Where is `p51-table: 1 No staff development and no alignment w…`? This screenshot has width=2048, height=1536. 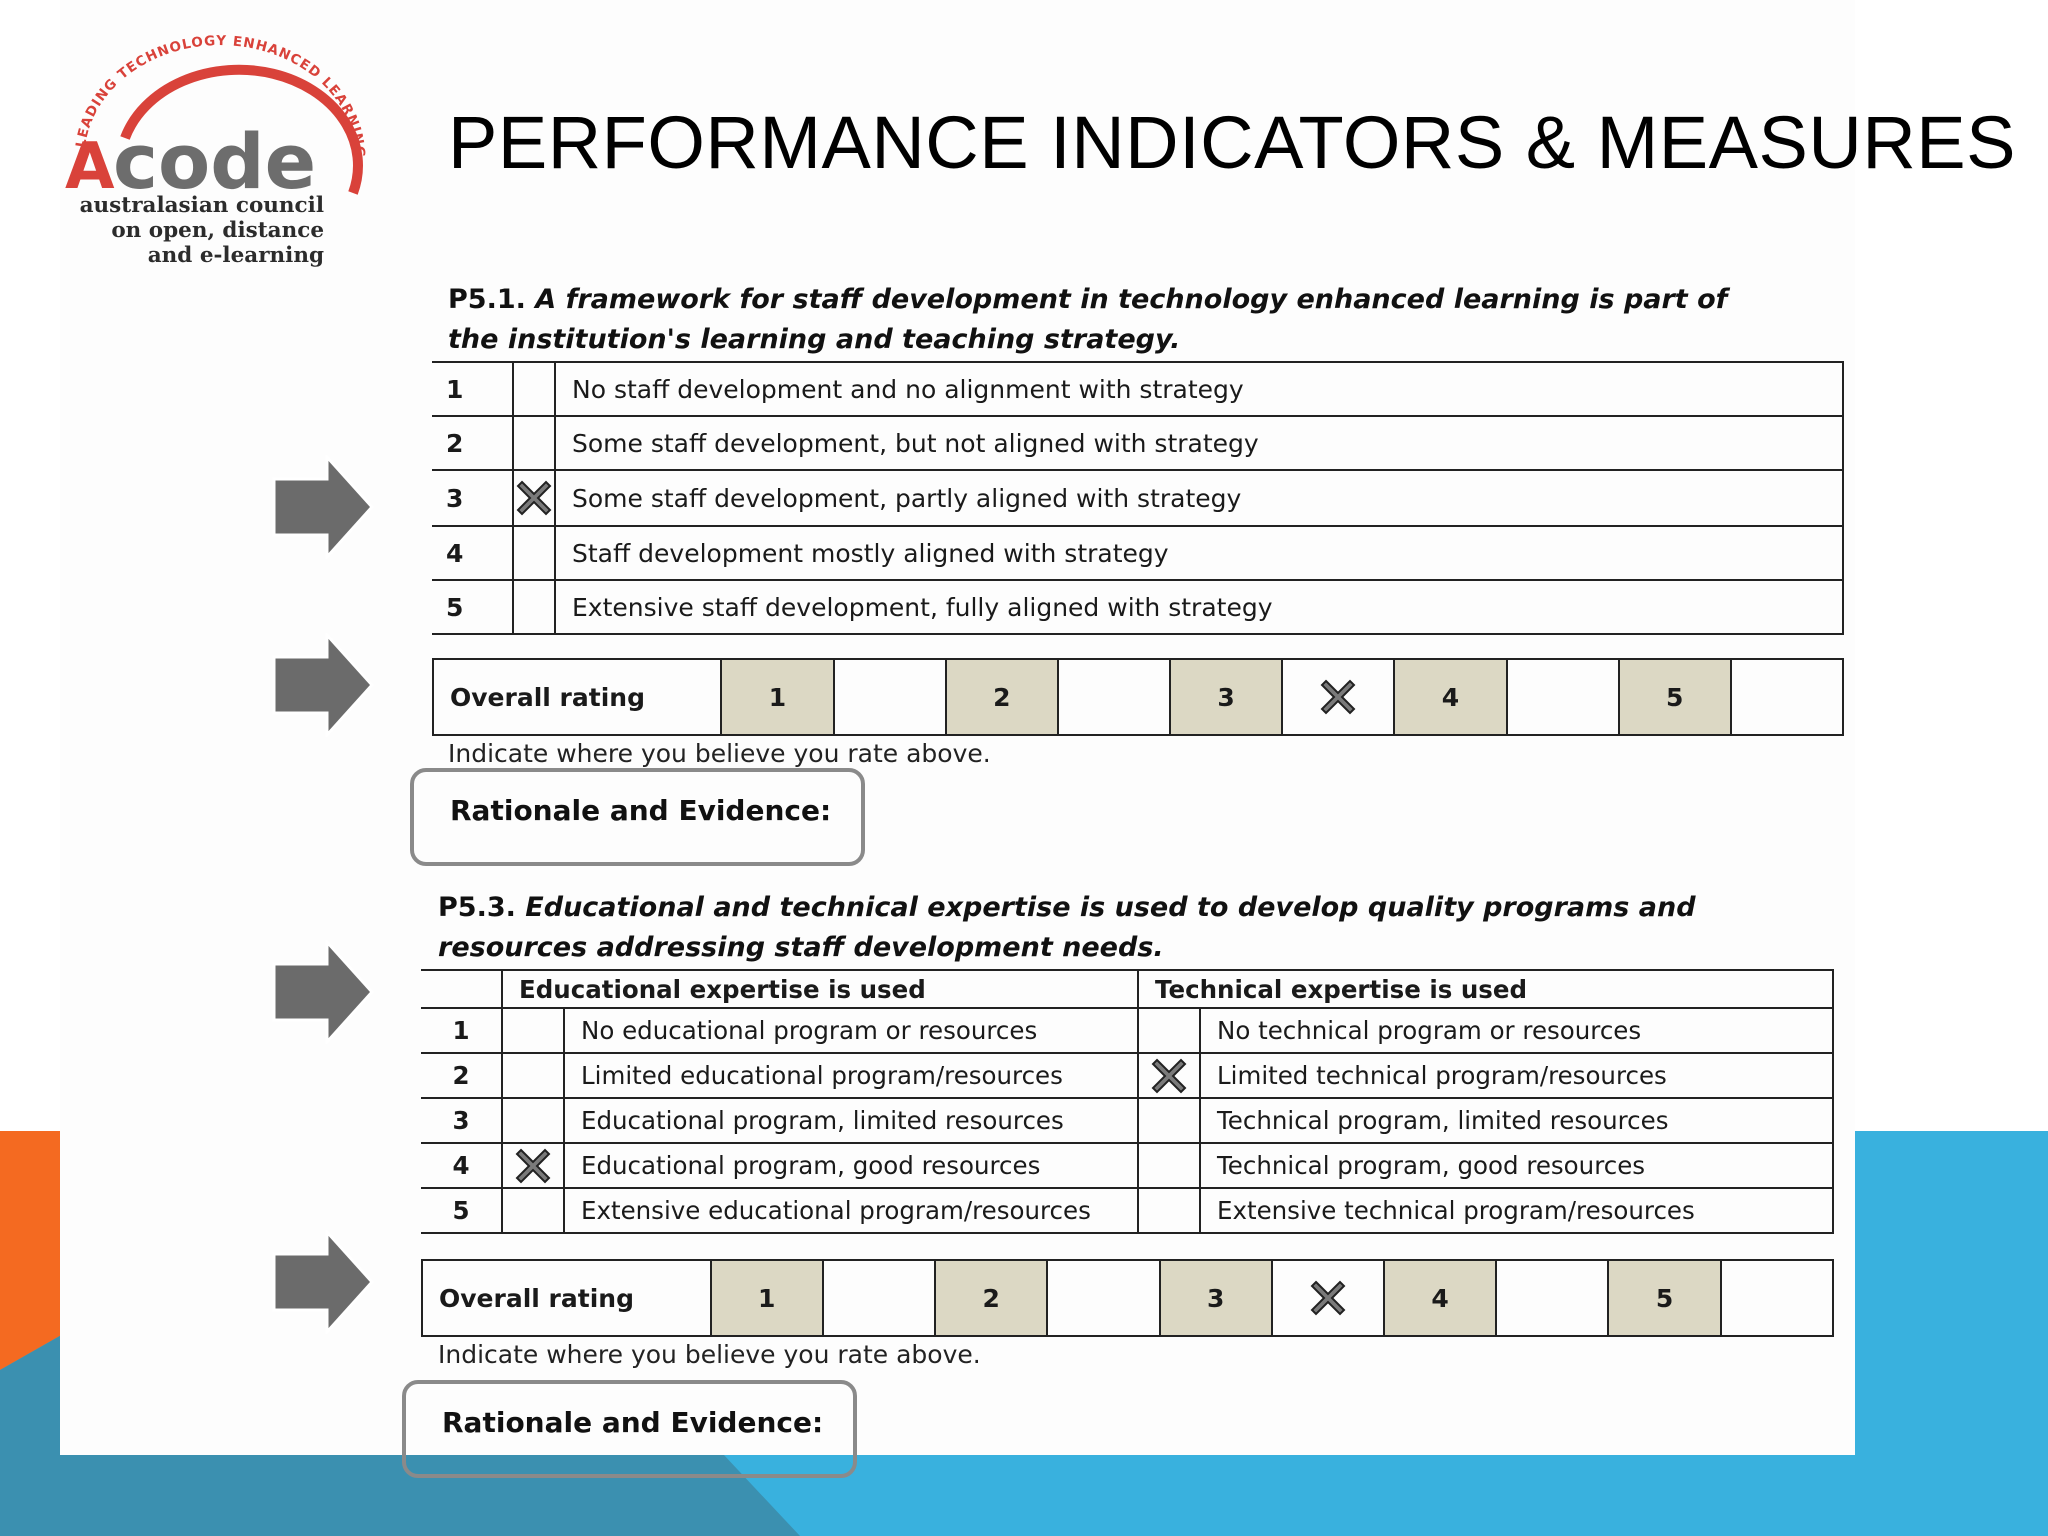 p51-table: 1 No staff development and no alignment w… is located at coordinates (1138, 498).